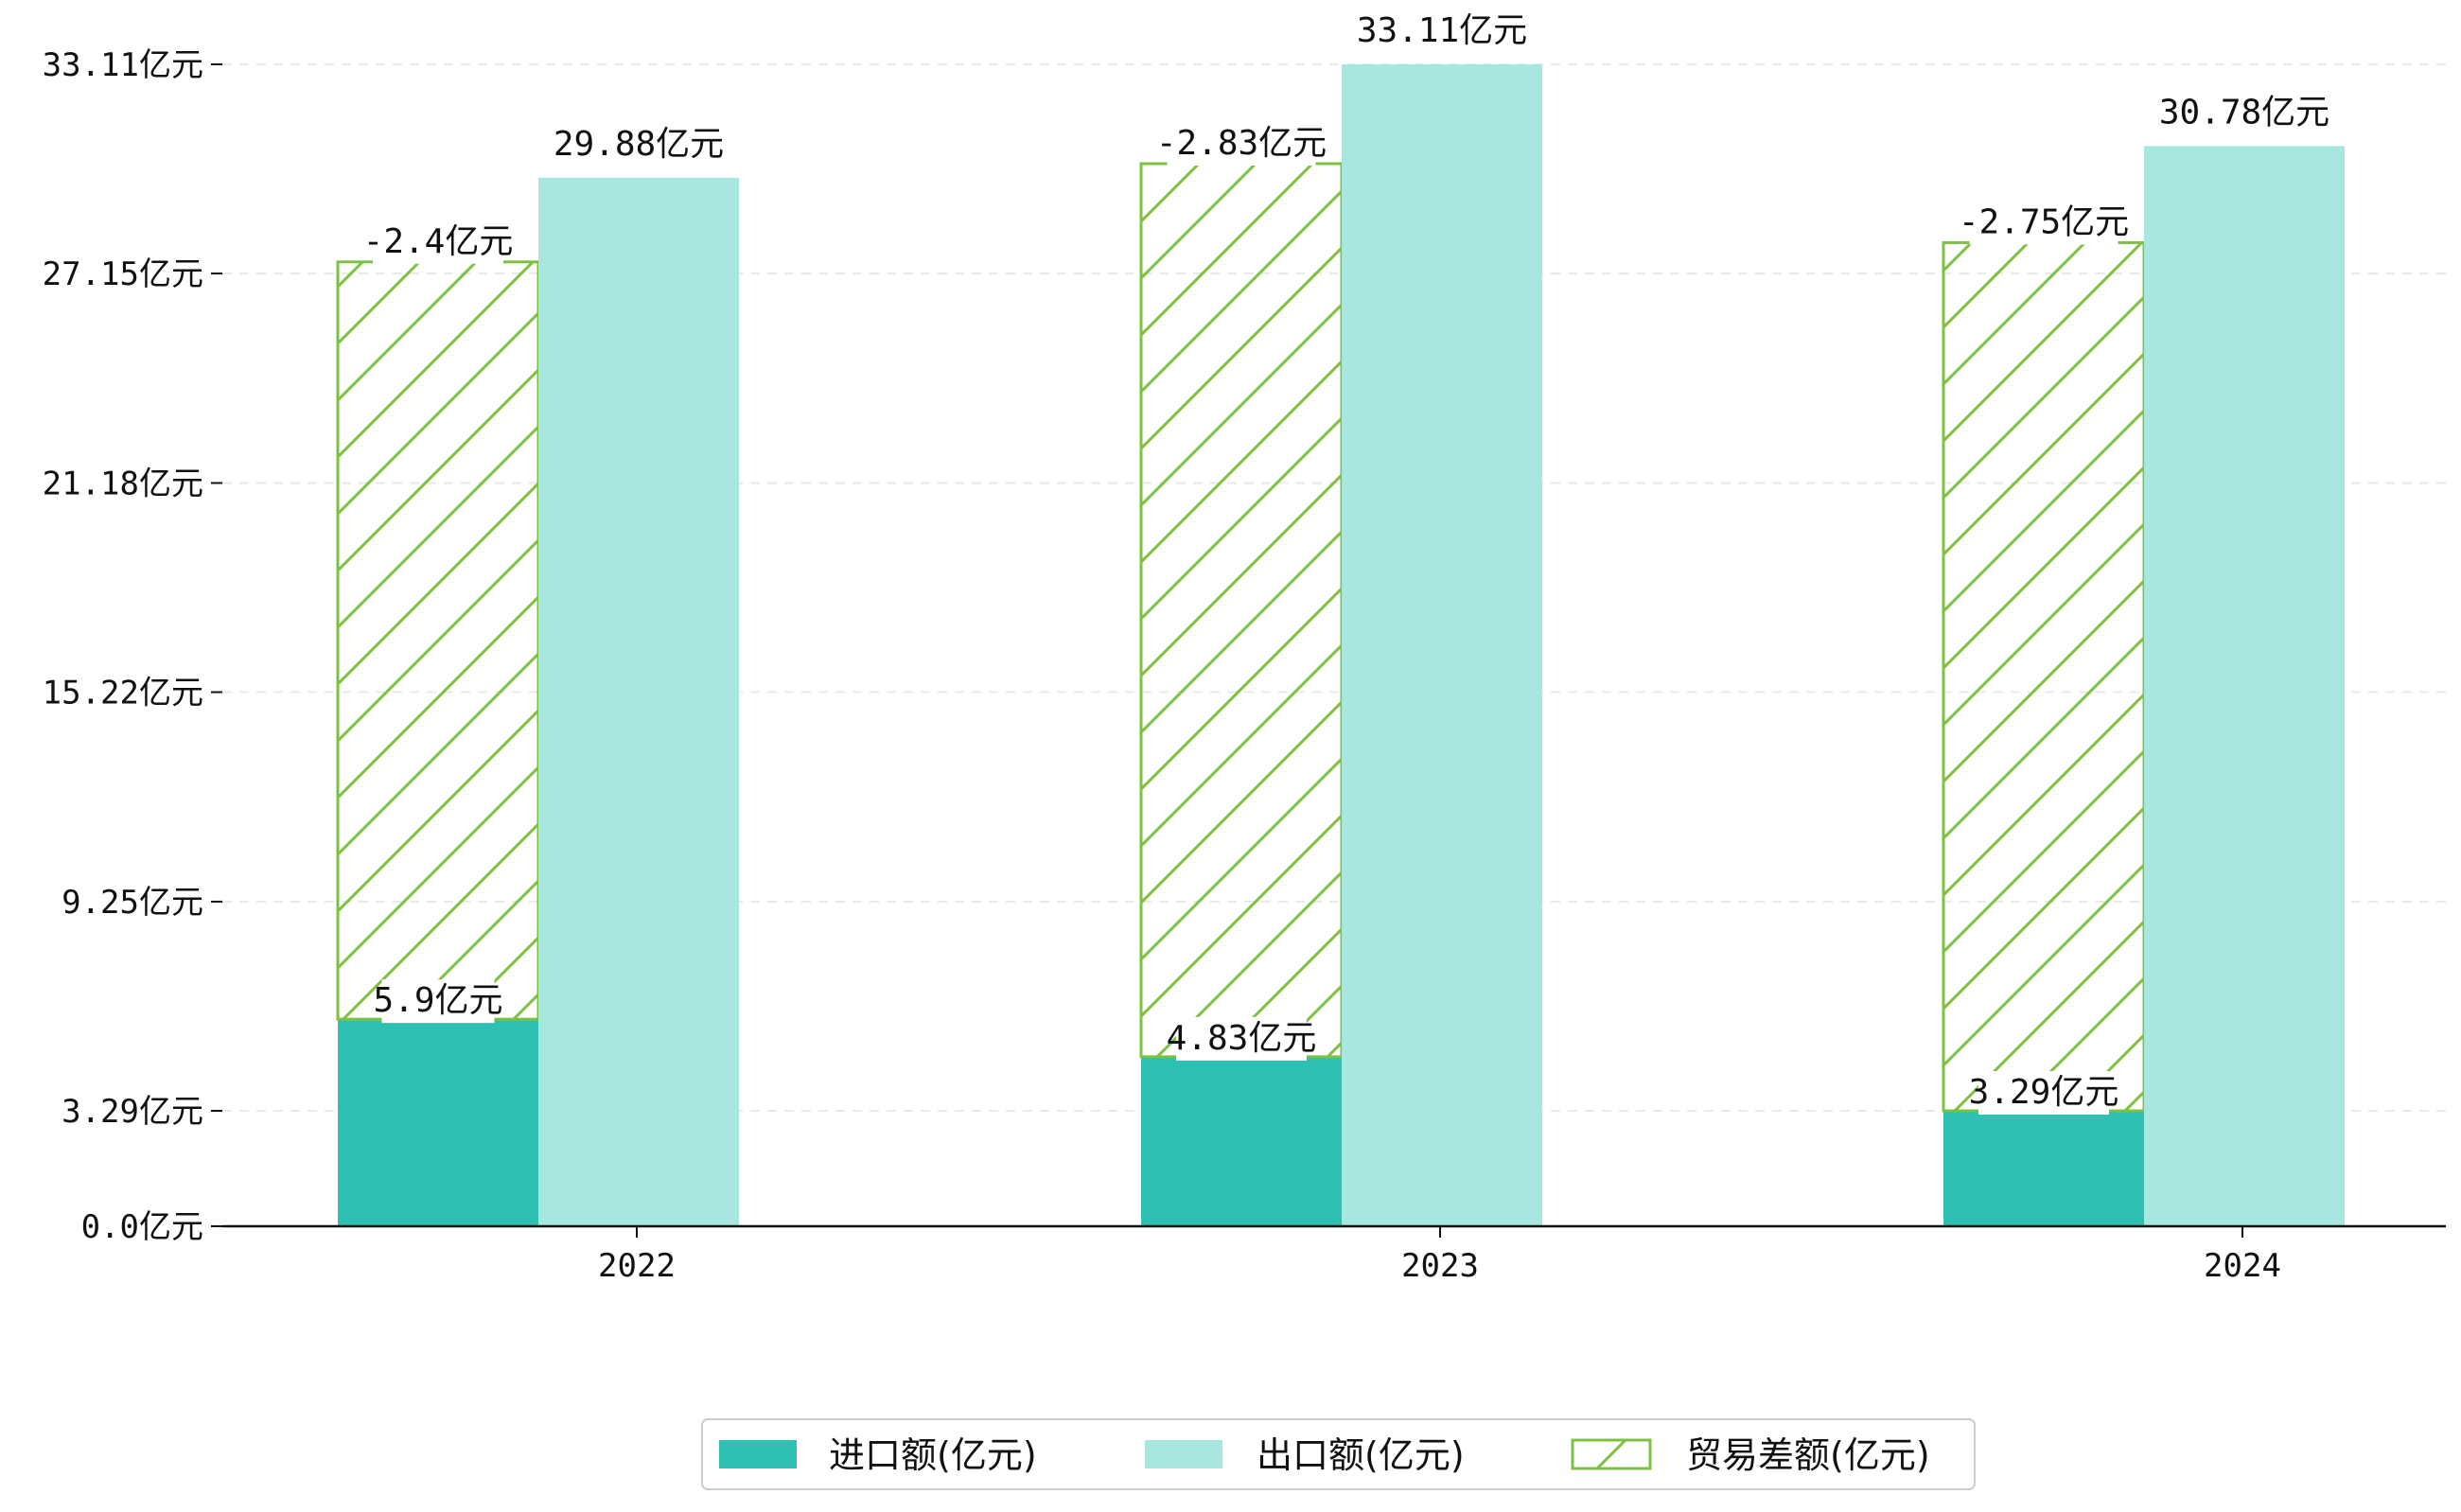  I want to click on import-value-label: 5.9亿元, so click(437, 1000).